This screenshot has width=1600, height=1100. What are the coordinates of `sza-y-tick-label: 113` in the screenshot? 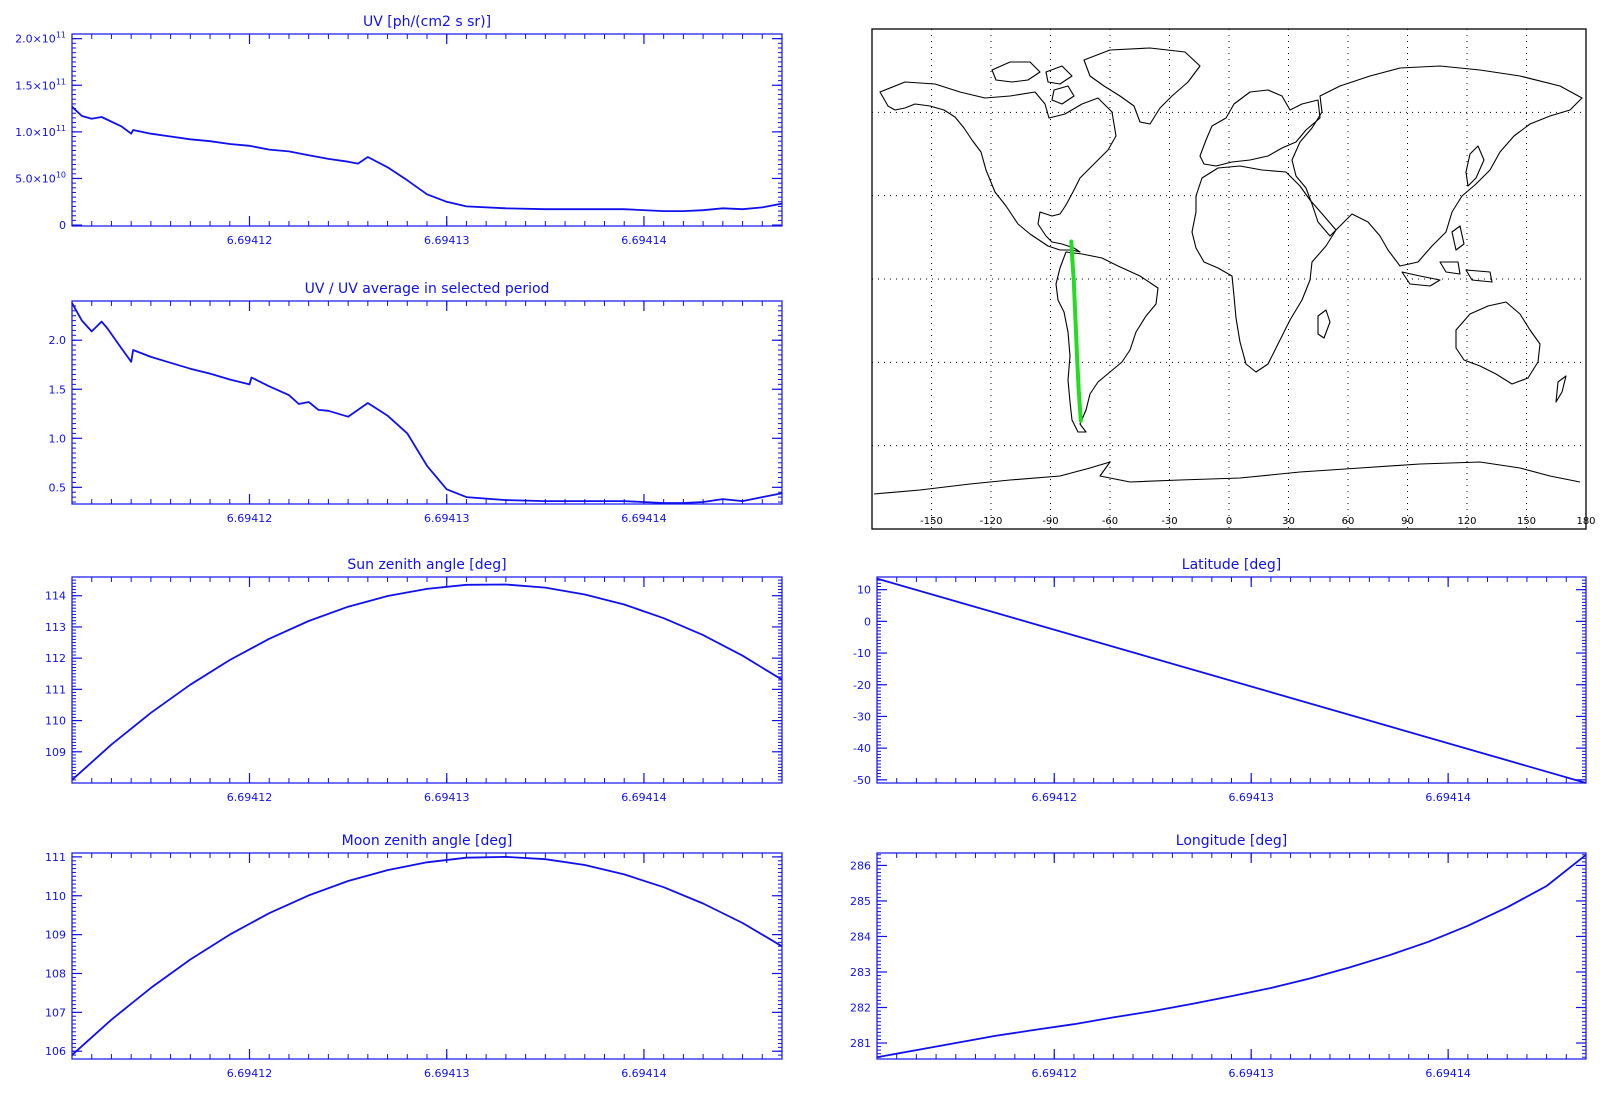 It's located at (55, 627).